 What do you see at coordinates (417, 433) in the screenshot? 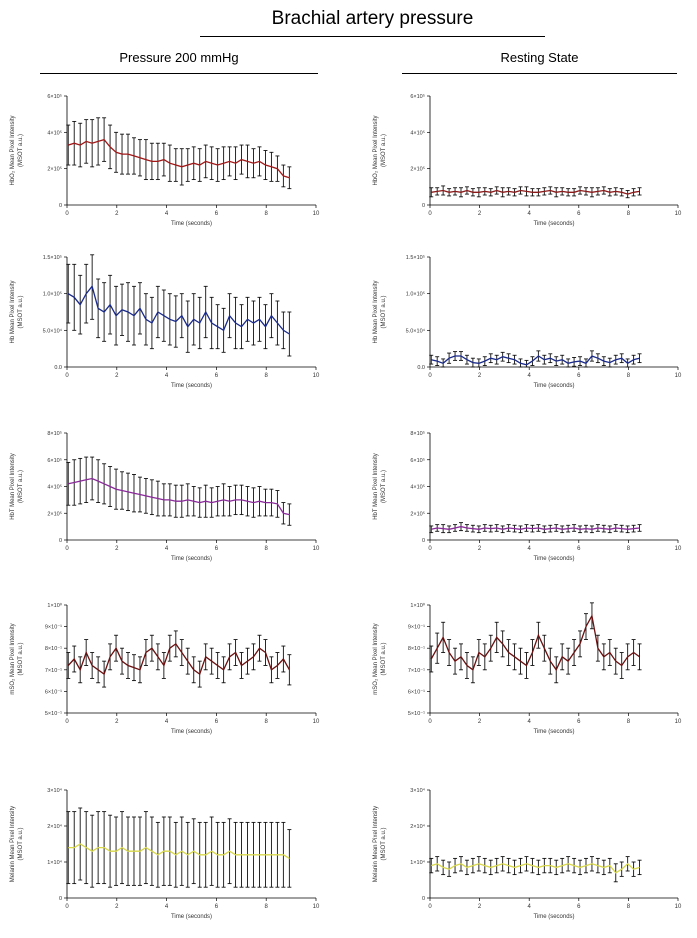
I see `y-tick-label: 8×10⁵` at bounding box center [417, 433].